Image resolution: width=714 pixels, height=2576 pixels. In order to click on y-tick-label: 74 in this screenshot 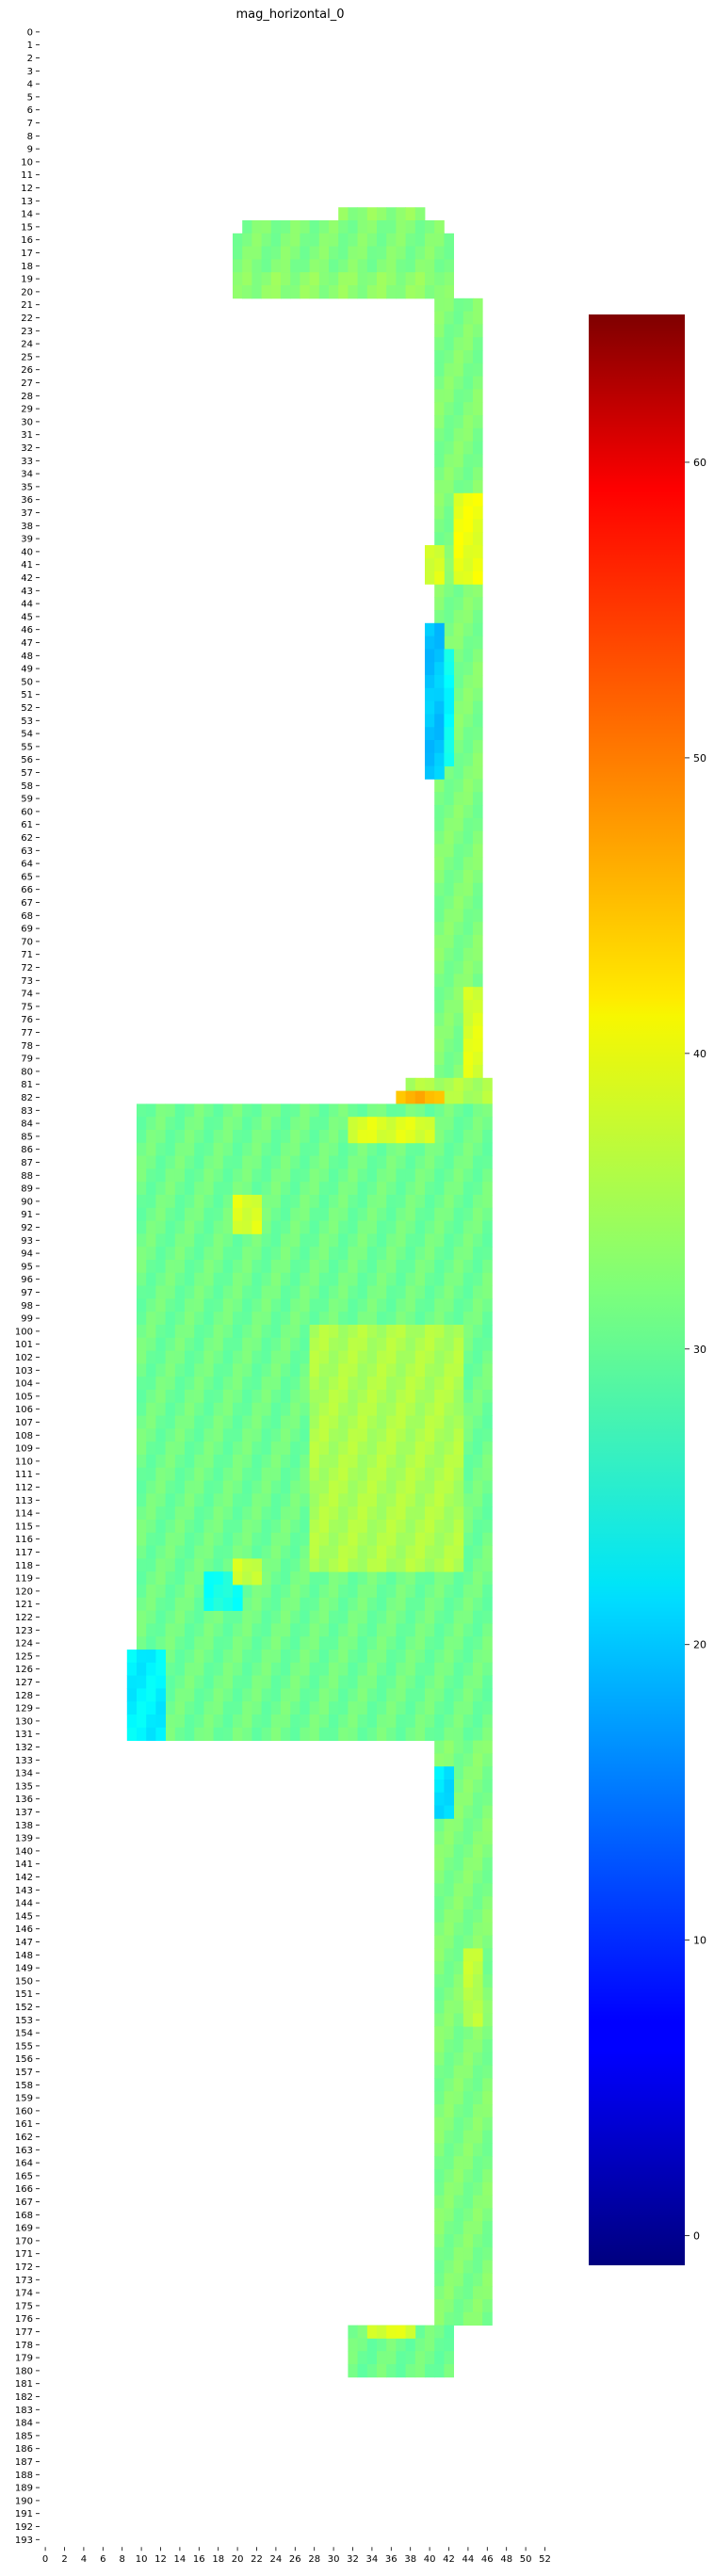, I will do `click(27, 995)`.